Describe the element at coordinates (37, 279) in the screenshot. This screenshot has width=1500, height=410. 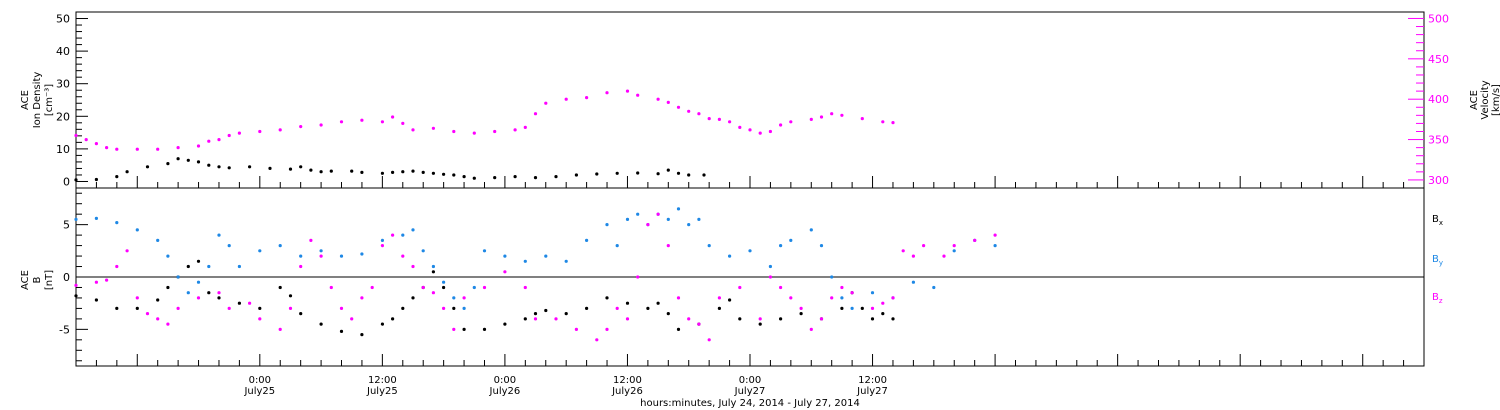
I see `b-axis-label-line2: B` at that location.